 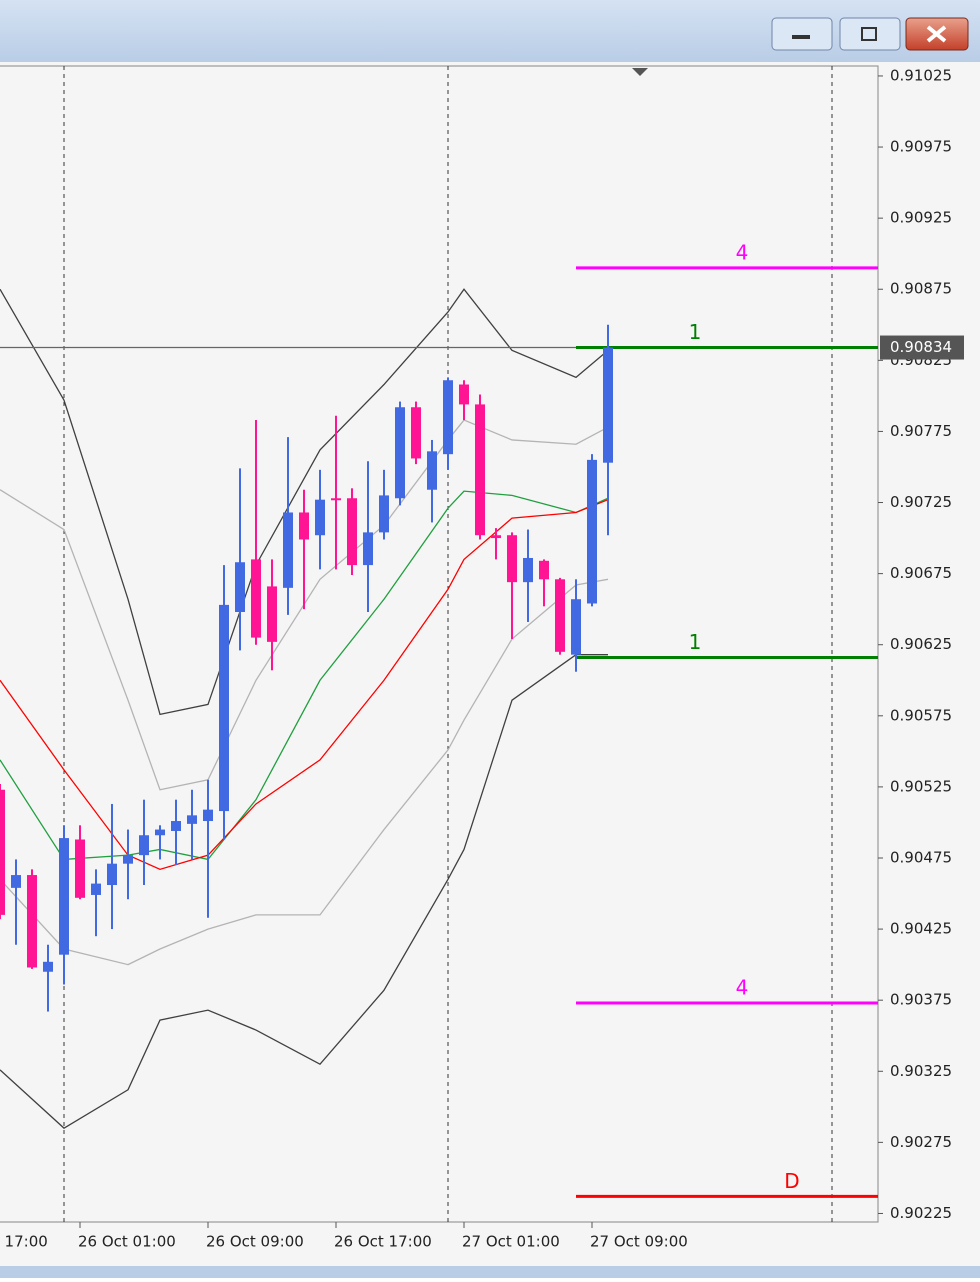 What do you see at coordinates (639, 1242) in the screenshot?
I see `x-tick-label: 27 Oct 09:00` at bounding box center [639, 1242].